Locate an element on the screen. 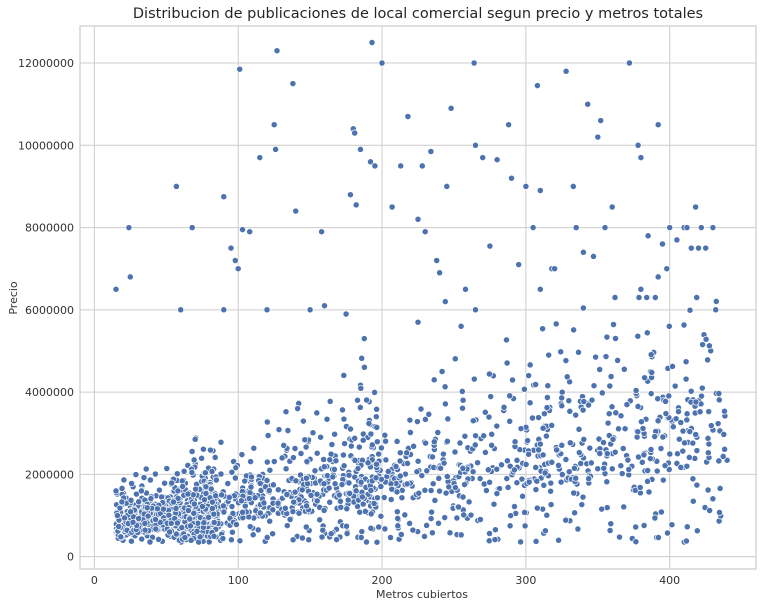 The image size is (763, 608). y-tick-label: 6000000 is located at coordinates (49, 310).